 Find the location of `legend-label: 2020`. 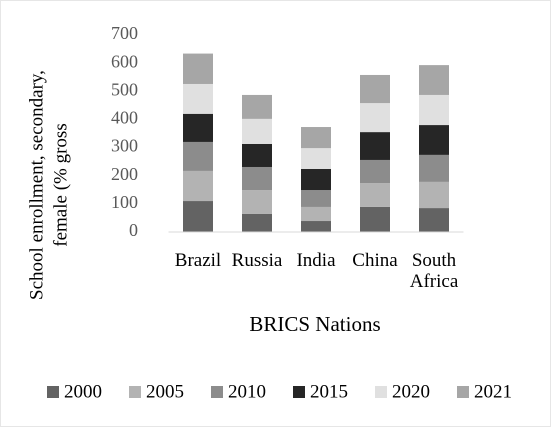

legend-label: 2020 is located at coordinates (411, 391).